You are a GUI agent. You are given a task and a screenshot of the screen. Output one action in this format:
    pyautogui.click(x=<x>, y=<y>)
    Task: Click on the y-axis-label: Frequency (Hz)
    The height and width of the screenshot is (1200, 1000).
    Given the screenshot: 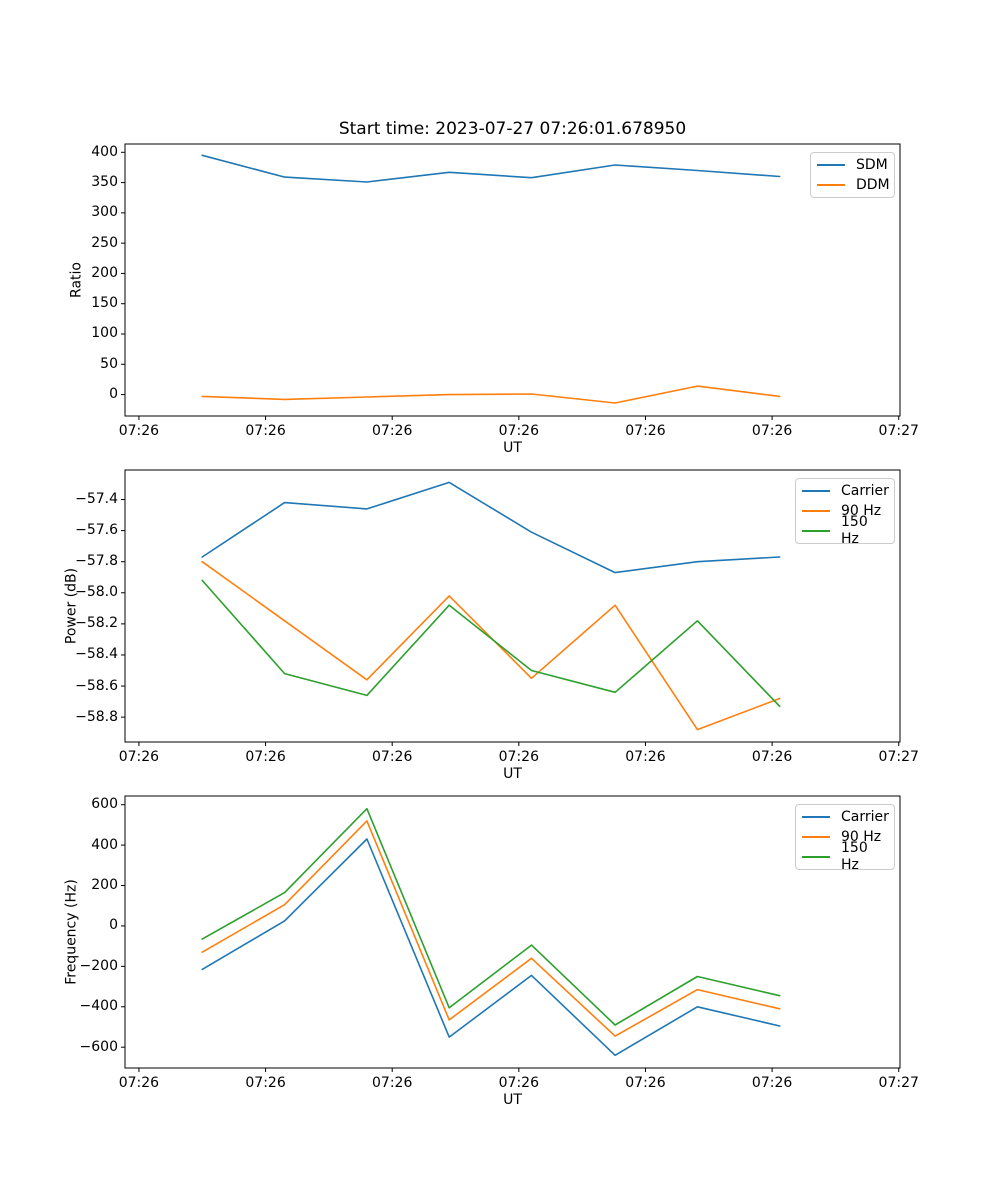 What is the action you would take?
    pyautogui.click(x=71, y=932)
    